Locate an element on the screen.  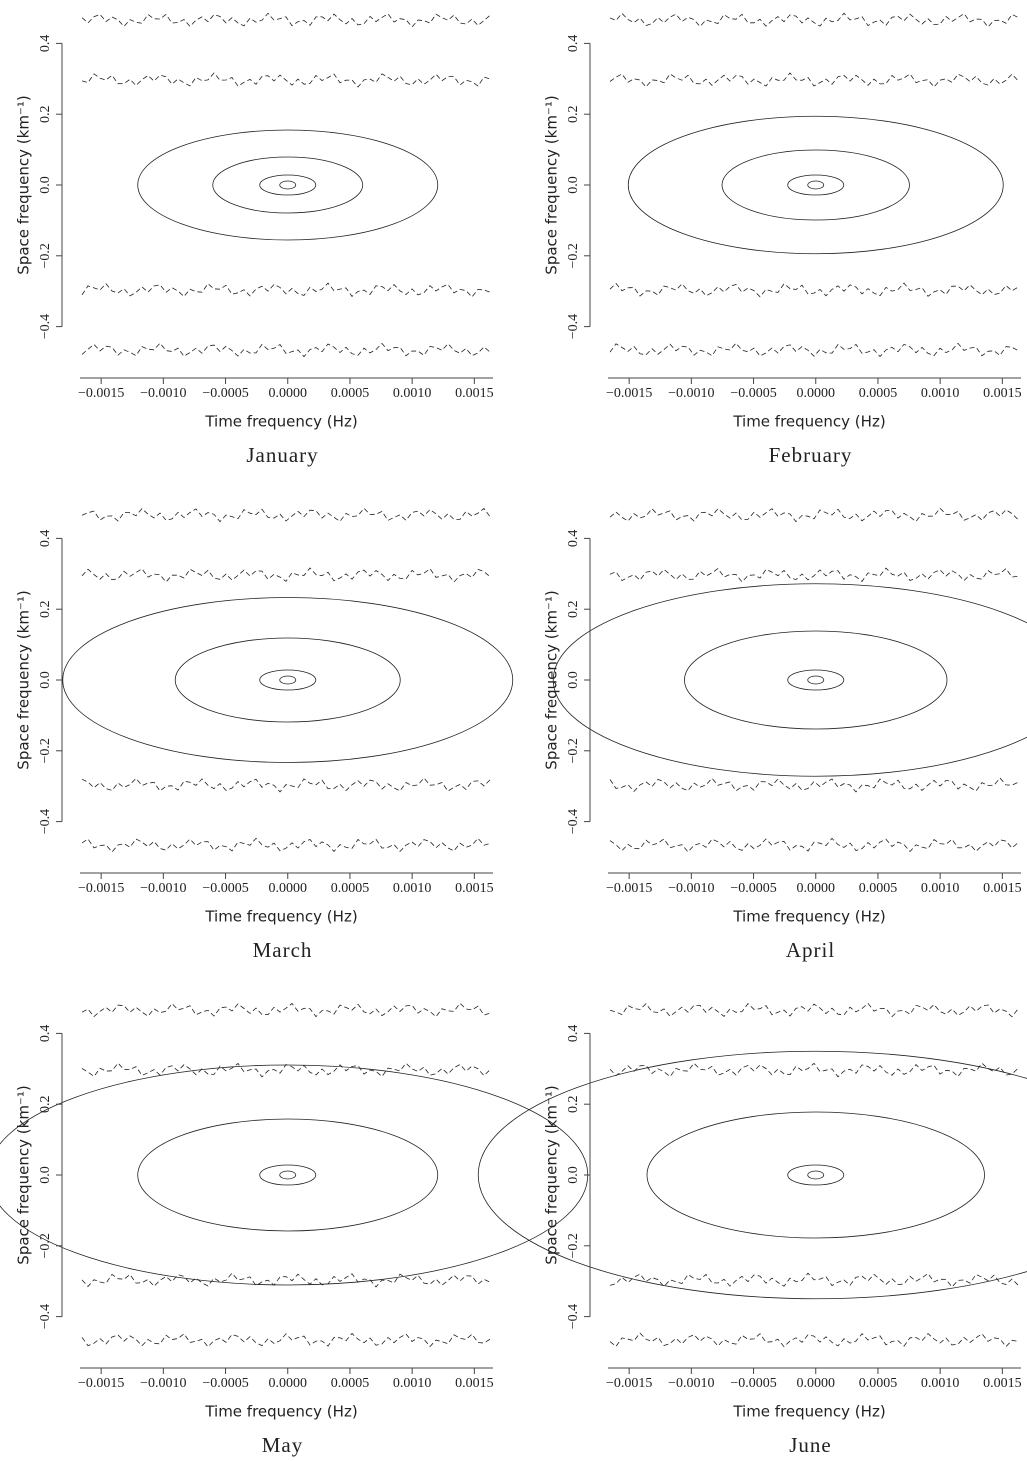
caption: May is located at coordinates (283, 1445).